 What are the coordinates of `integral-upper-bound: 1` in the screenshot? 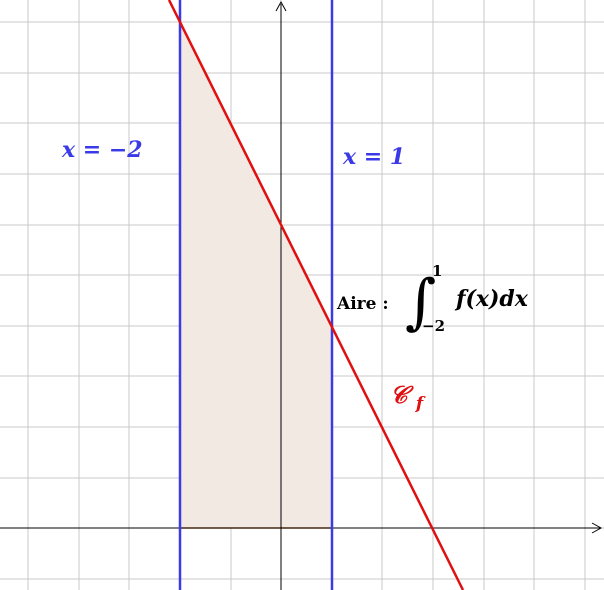 It's located at (437, 271).